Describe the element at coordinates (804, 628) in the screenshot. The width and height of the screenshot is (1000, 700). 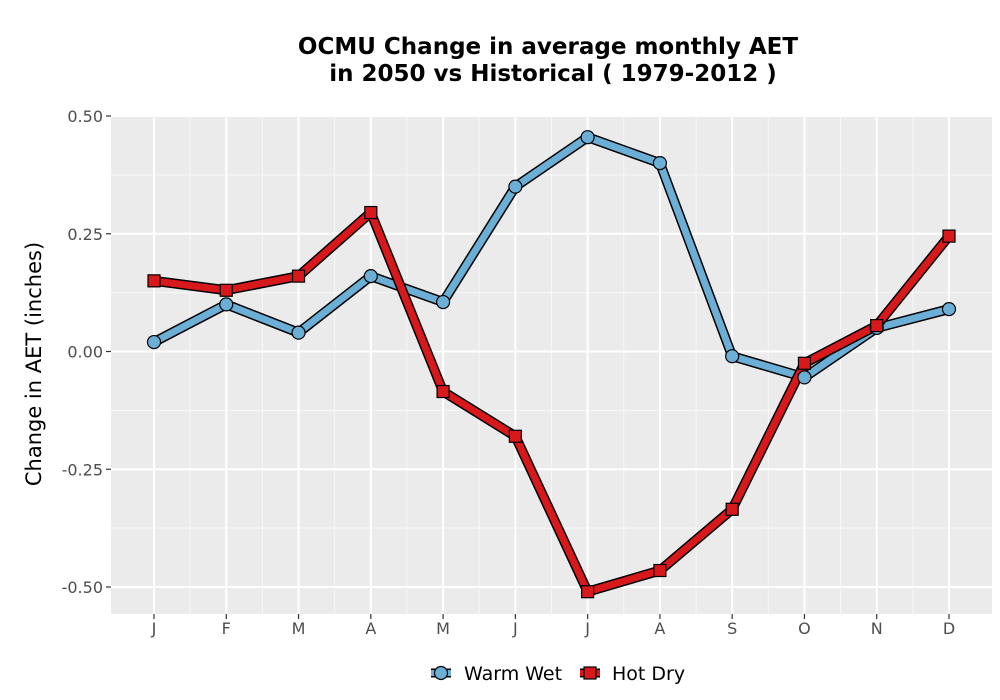
I see `x-tick-label: O` at that location.